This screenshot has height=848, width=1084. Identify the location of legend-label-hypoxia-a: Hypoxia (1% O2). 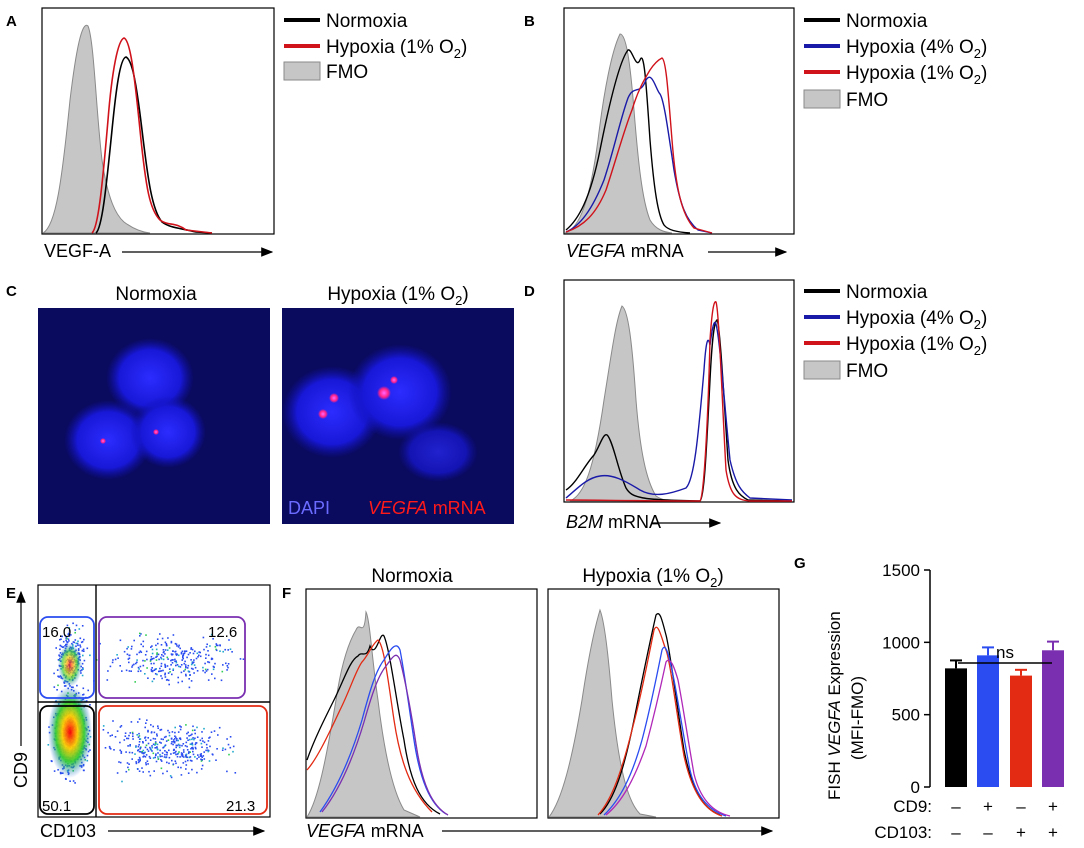
(396, 49).